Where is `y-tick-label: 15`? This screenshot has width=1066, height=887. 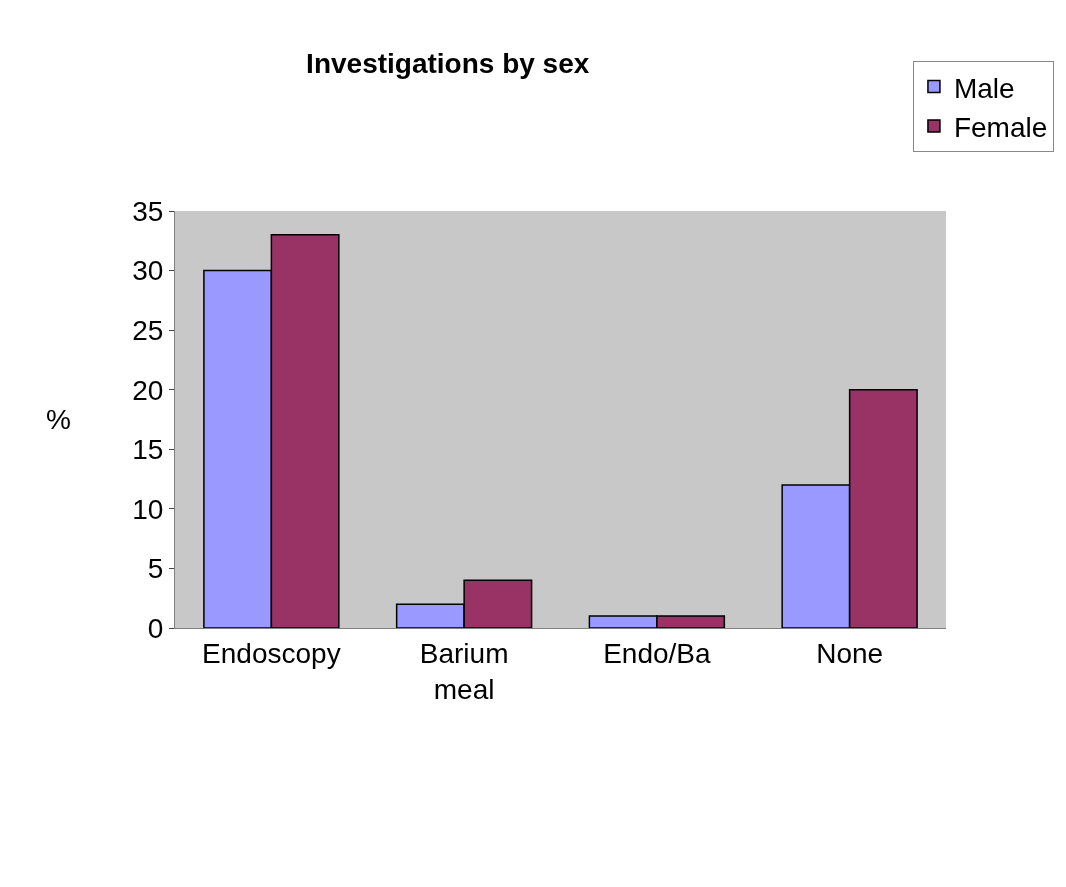 y-tick-label: 15 is located at coordinates (148, 450).